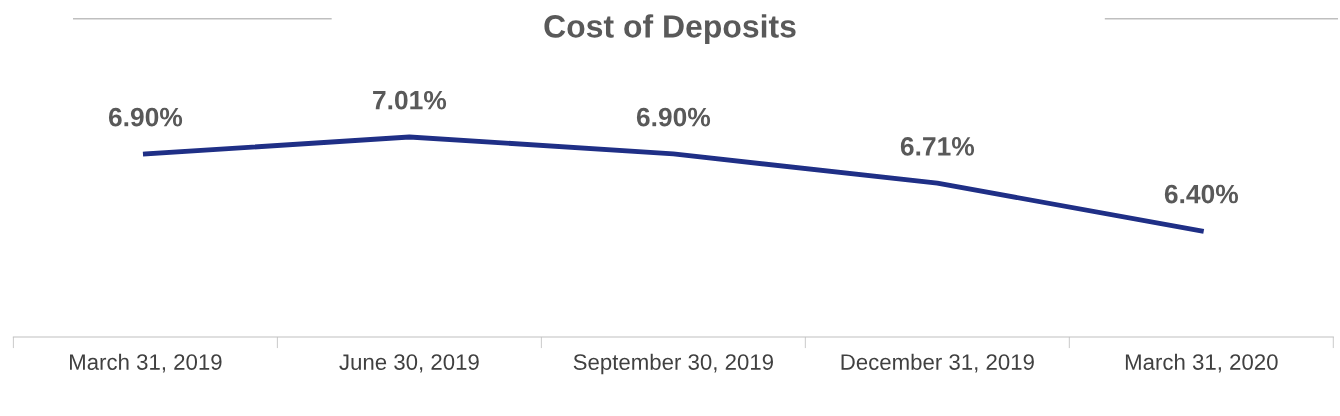  I want to click on x-tick-label: March 31, 2020, so click(1201, 363).